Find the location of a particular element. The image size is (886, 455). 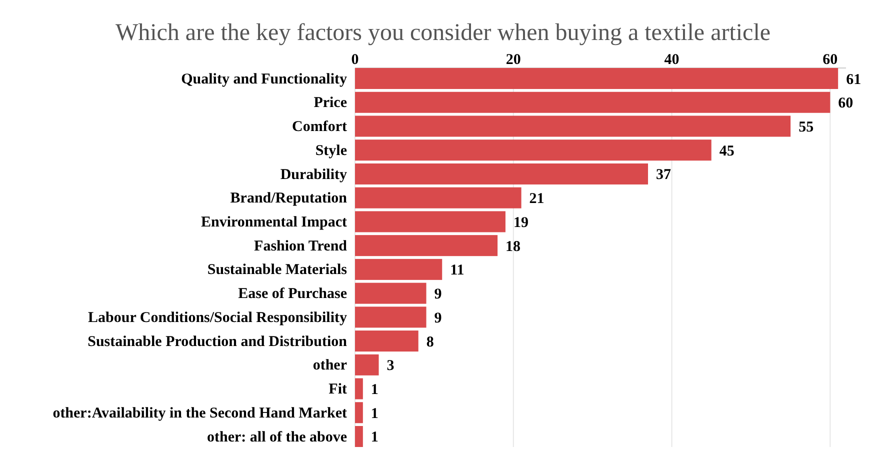

data-label: 21 is located at coordinates (536, 199).